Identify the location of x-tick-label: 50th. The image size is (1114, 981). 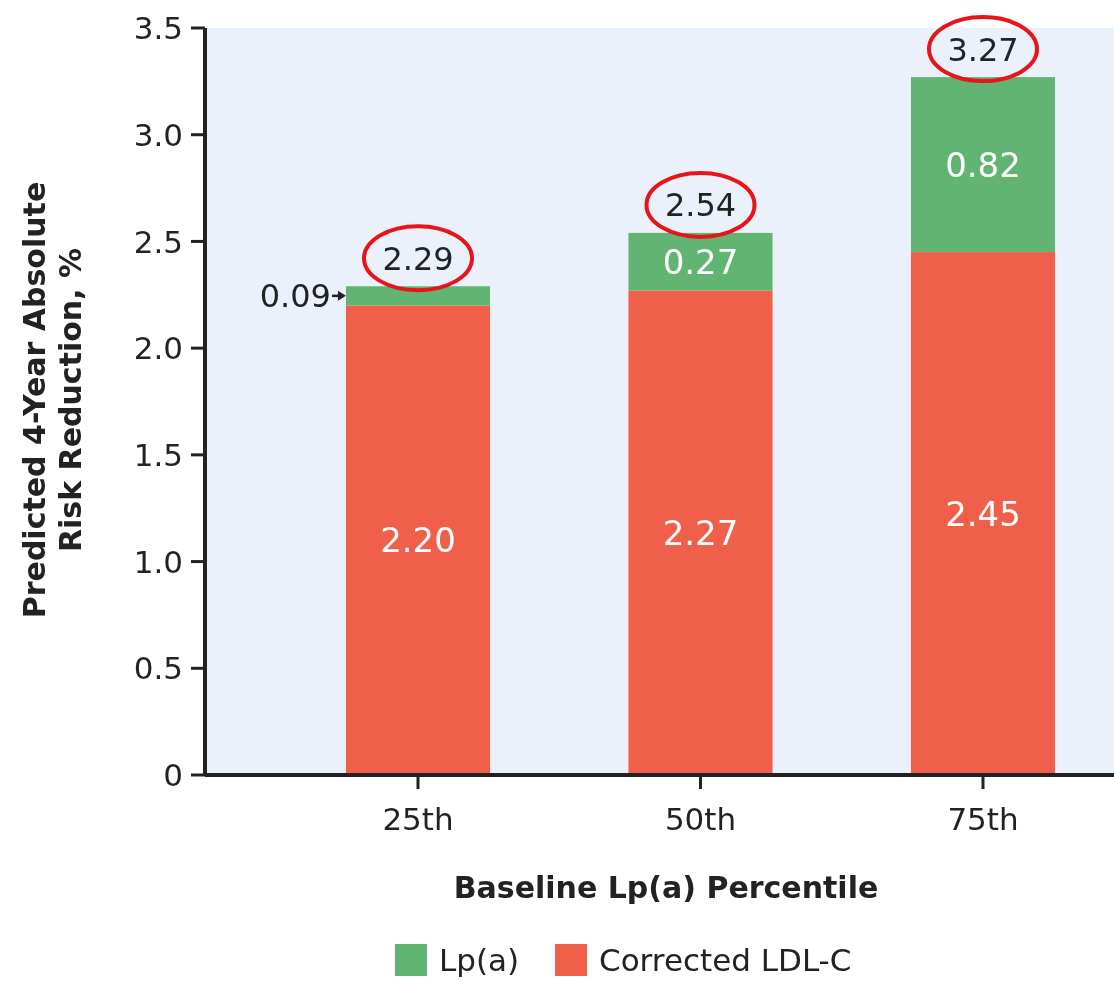
(700, 819).